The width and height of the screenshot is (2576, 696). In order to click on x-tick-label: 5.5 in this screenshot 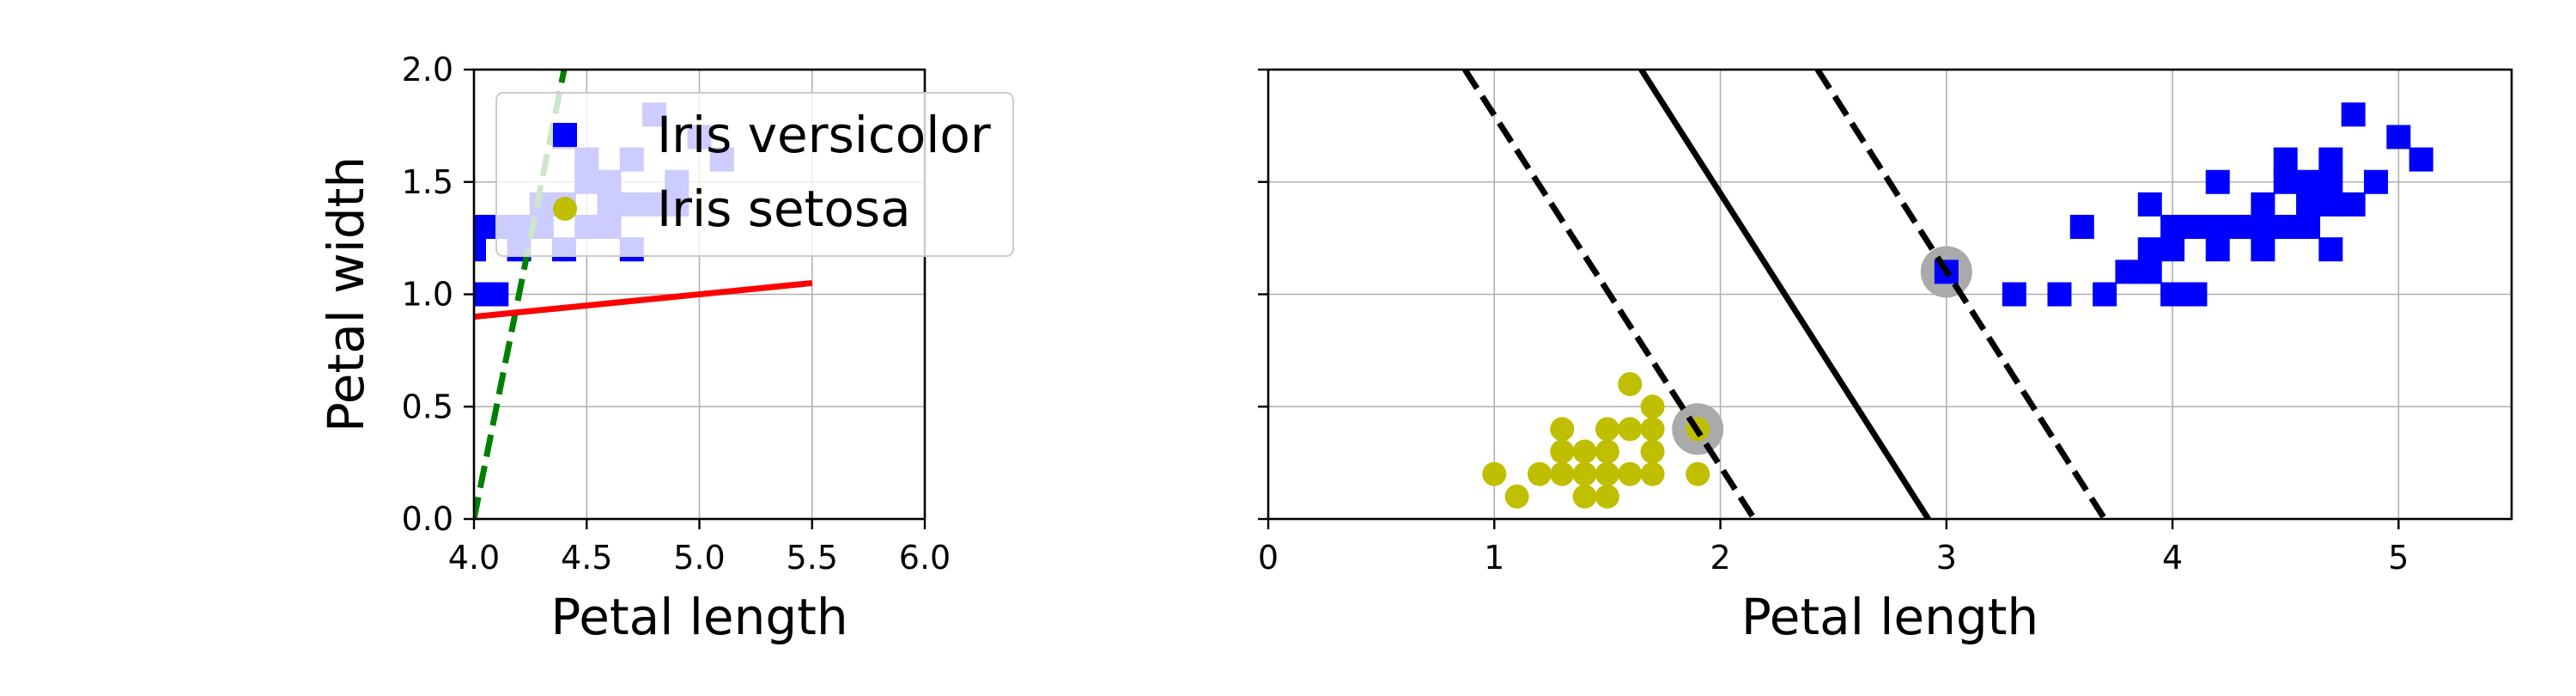, I will do `click(812, 558)`.